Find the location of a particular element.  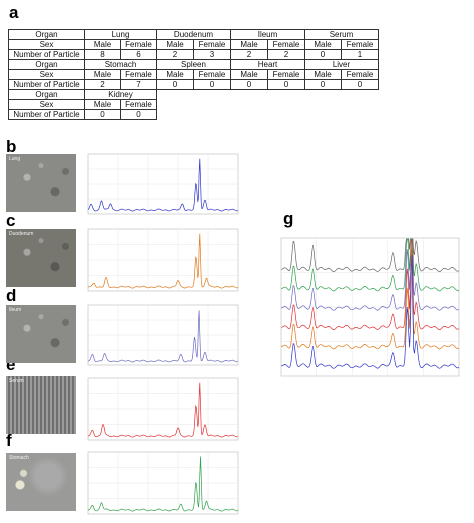

micrograph-label: Ileum is located at coordinates (15, 310).